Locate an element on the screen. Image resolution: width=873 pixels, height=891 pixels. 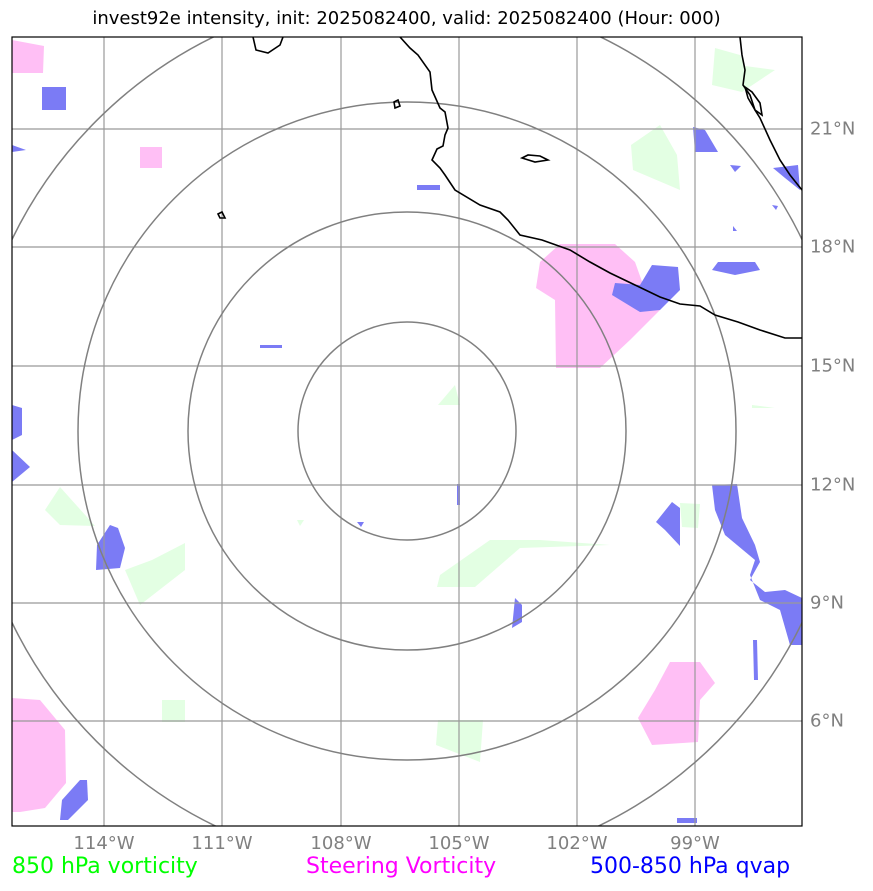
lon-label-111w: 111°W is located at coordinates (222, 843).